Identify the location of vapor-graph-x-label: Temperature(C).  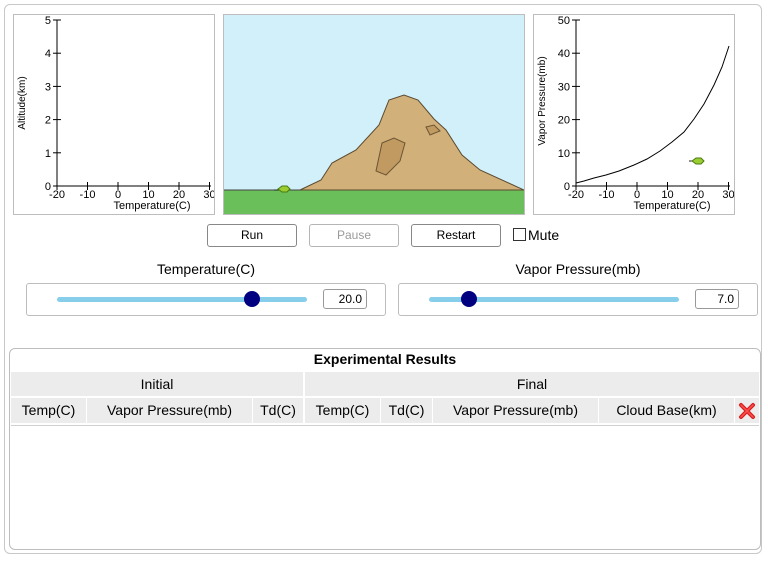
(671, 206).